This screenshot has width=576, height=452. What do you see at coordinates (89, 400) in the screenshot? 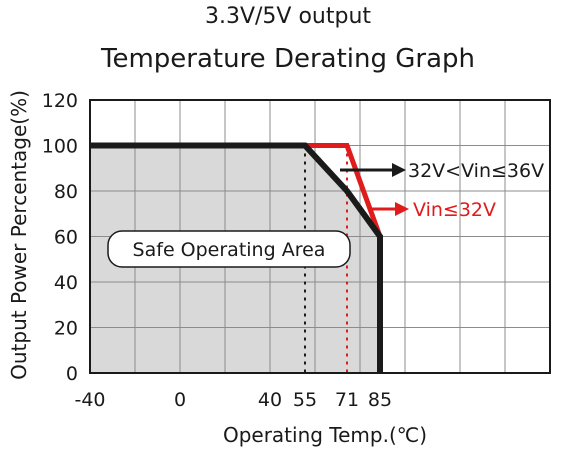
I see `x-tick-label: -40` at bounding box center [89, 400].